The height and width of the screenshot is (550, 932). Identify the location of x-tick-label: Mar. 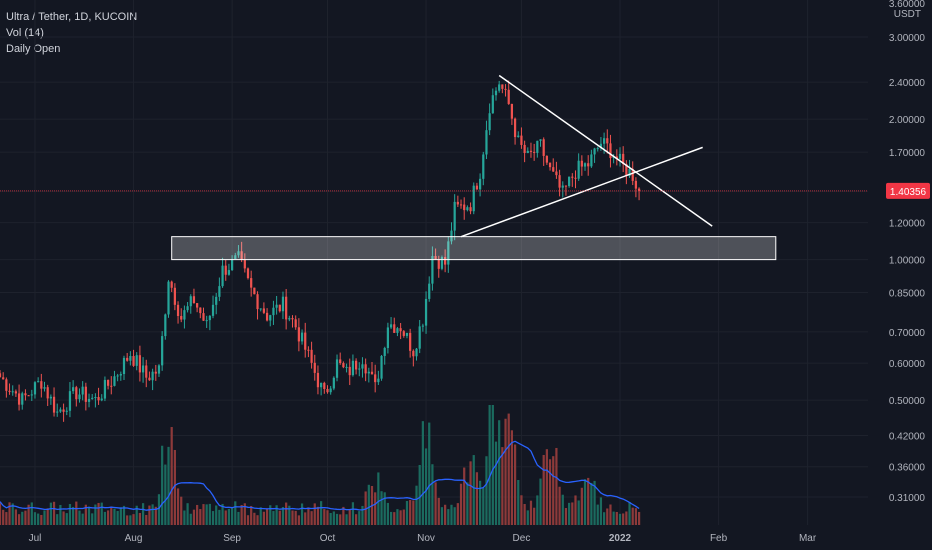
(808, 538).